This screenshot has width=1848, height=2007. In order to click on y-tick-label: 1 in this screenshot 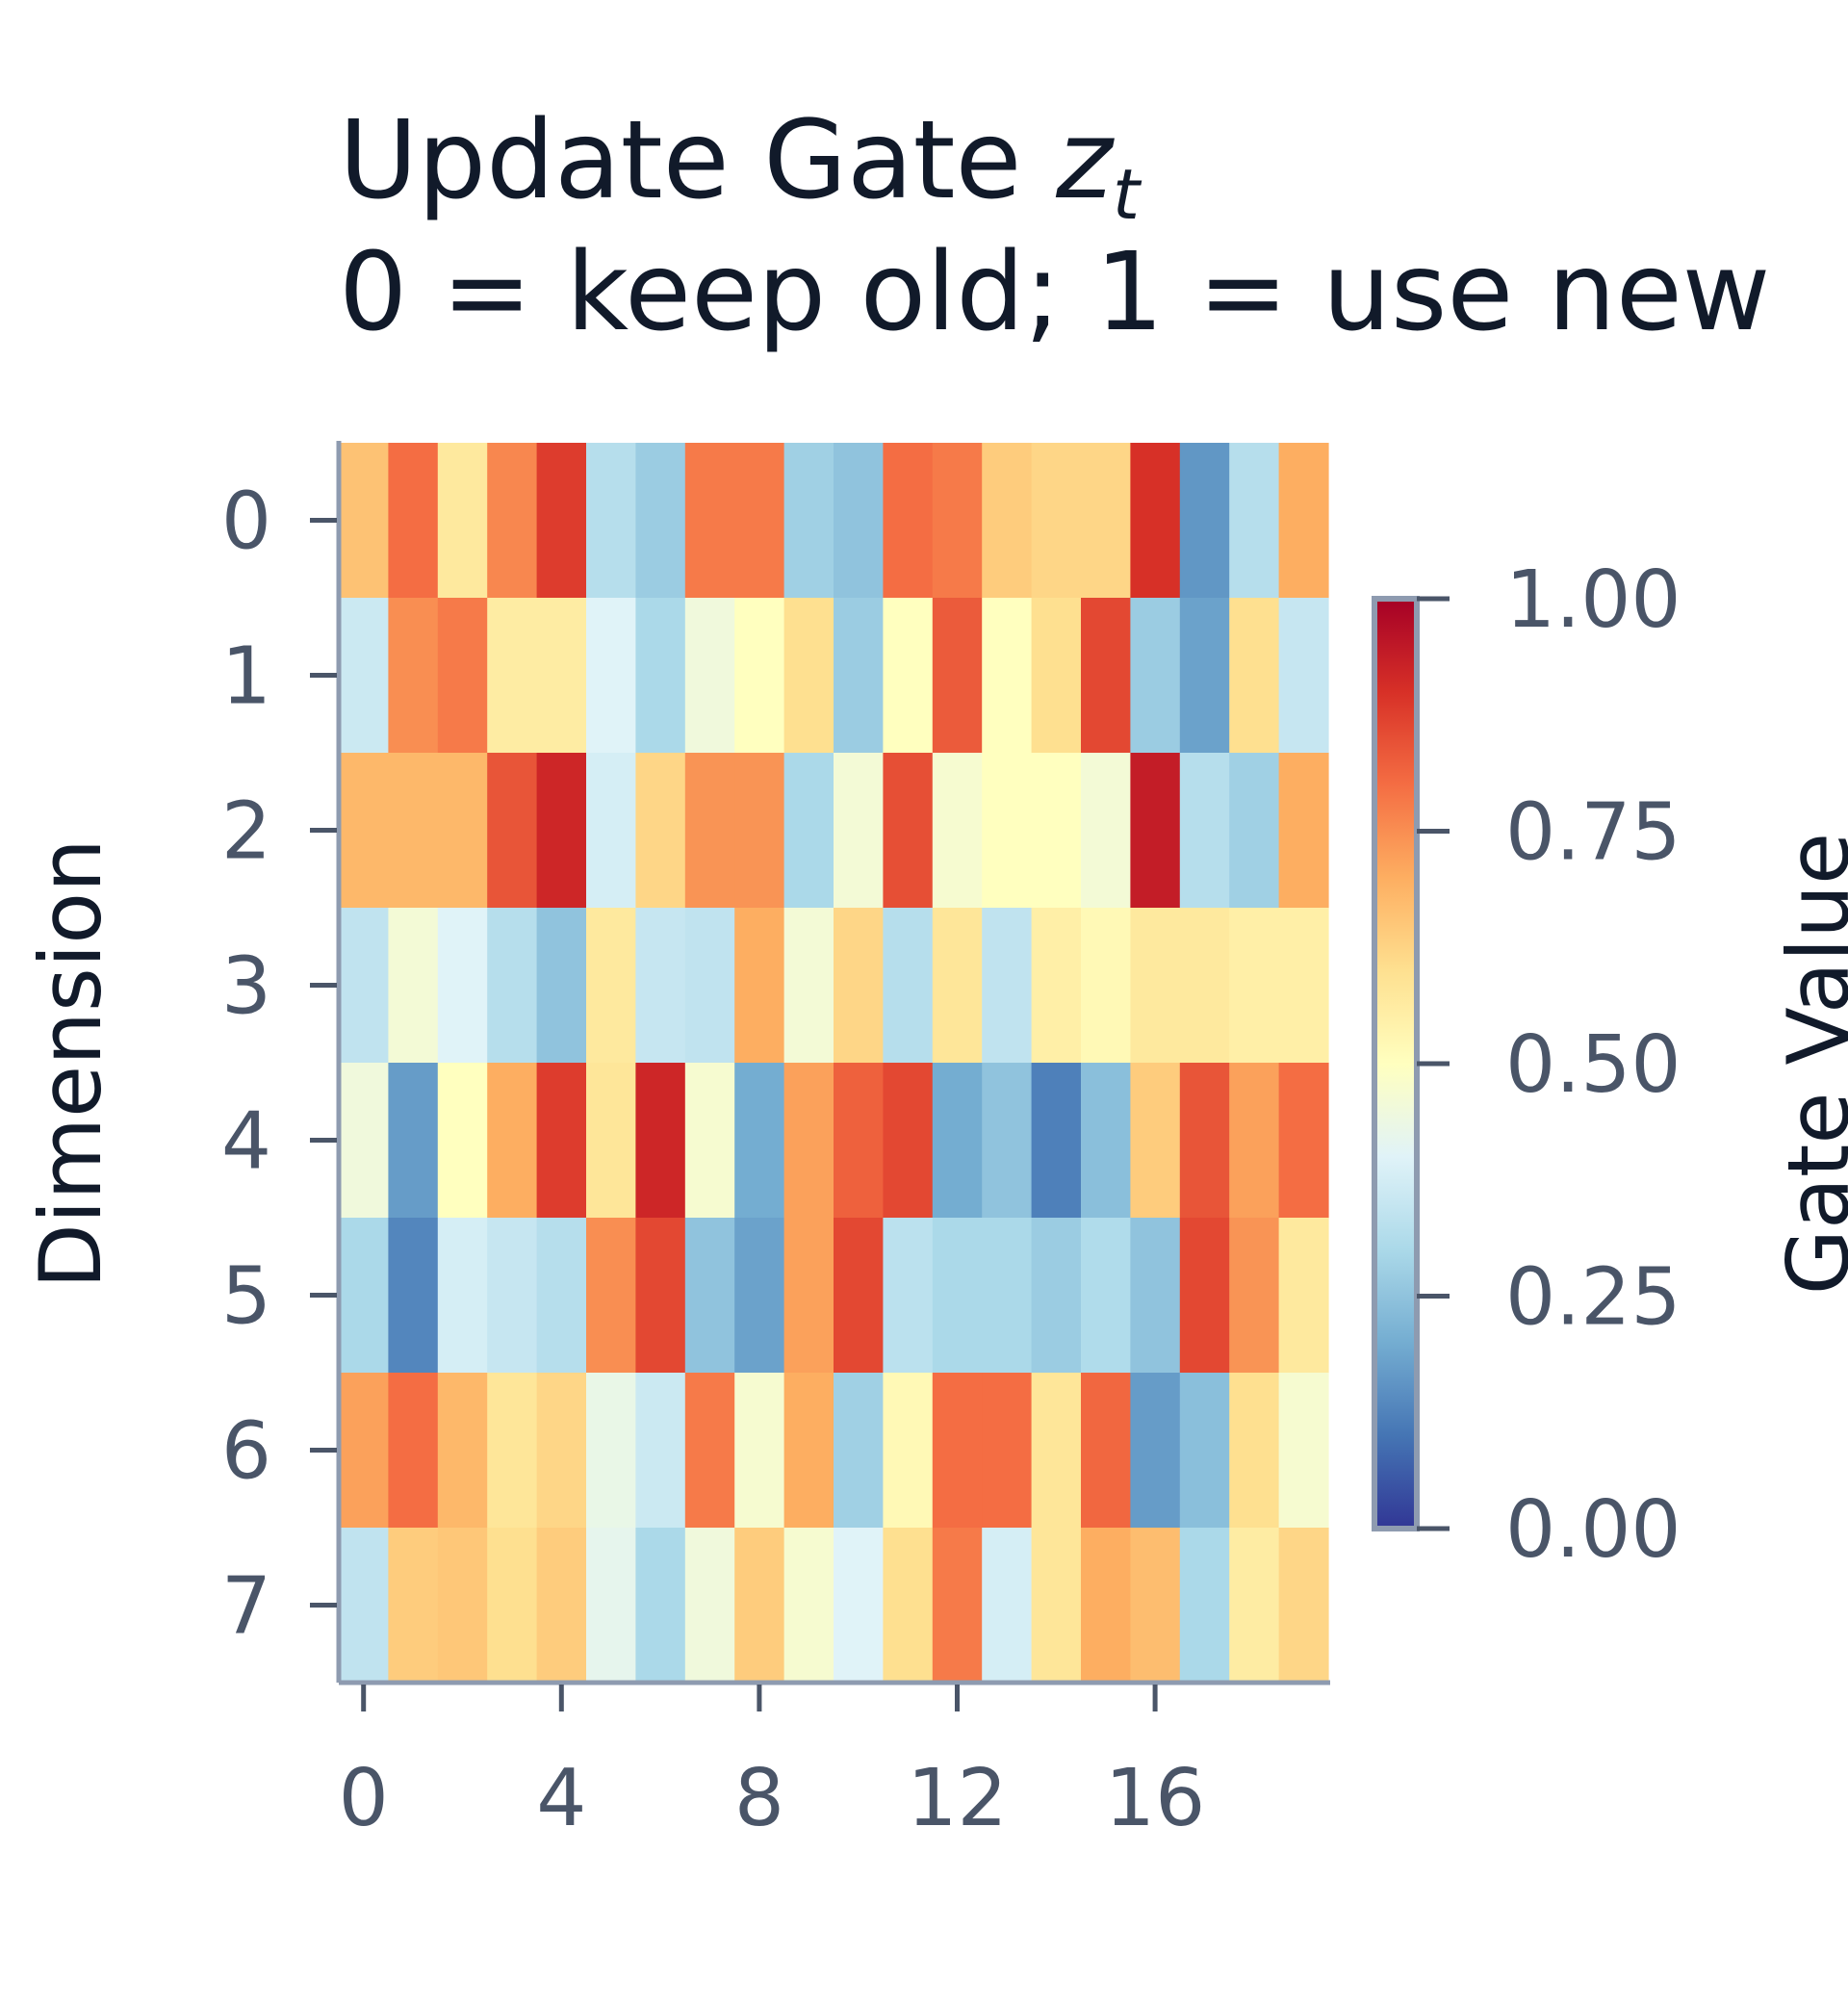, I will do `click(246, 677)`.